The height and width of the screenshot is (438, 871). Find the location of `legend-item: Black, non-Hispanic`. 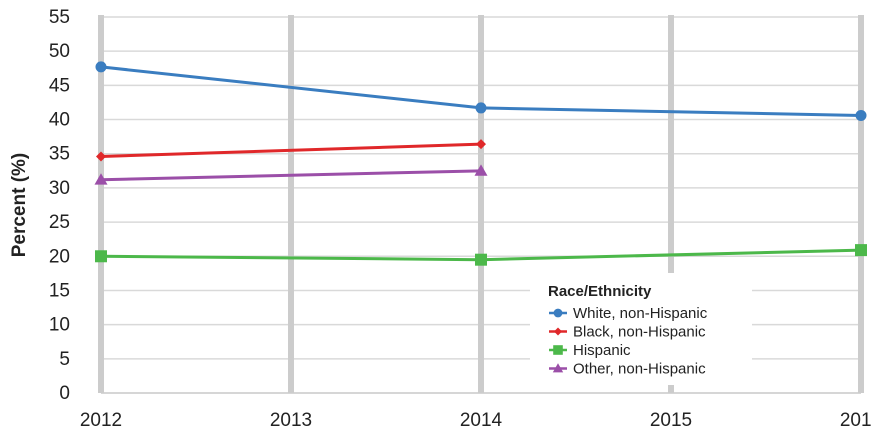

legend-item: Black, non-Hispanic is located at coordinates (627, 332).